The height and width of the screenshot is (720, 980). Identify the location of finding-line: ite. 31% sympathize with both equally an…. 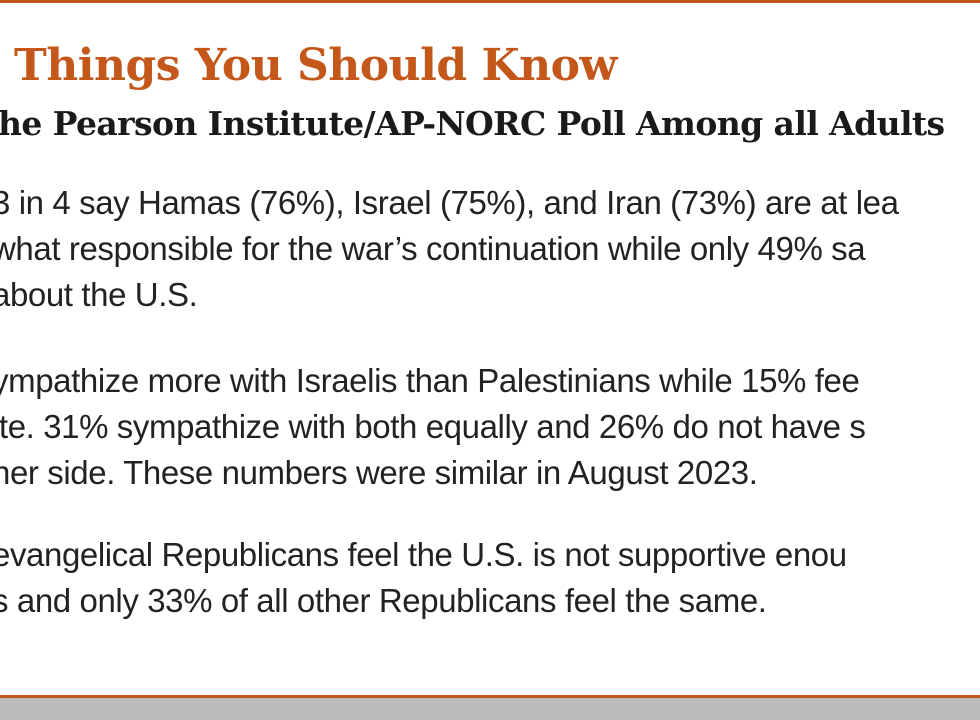
(433, 426).